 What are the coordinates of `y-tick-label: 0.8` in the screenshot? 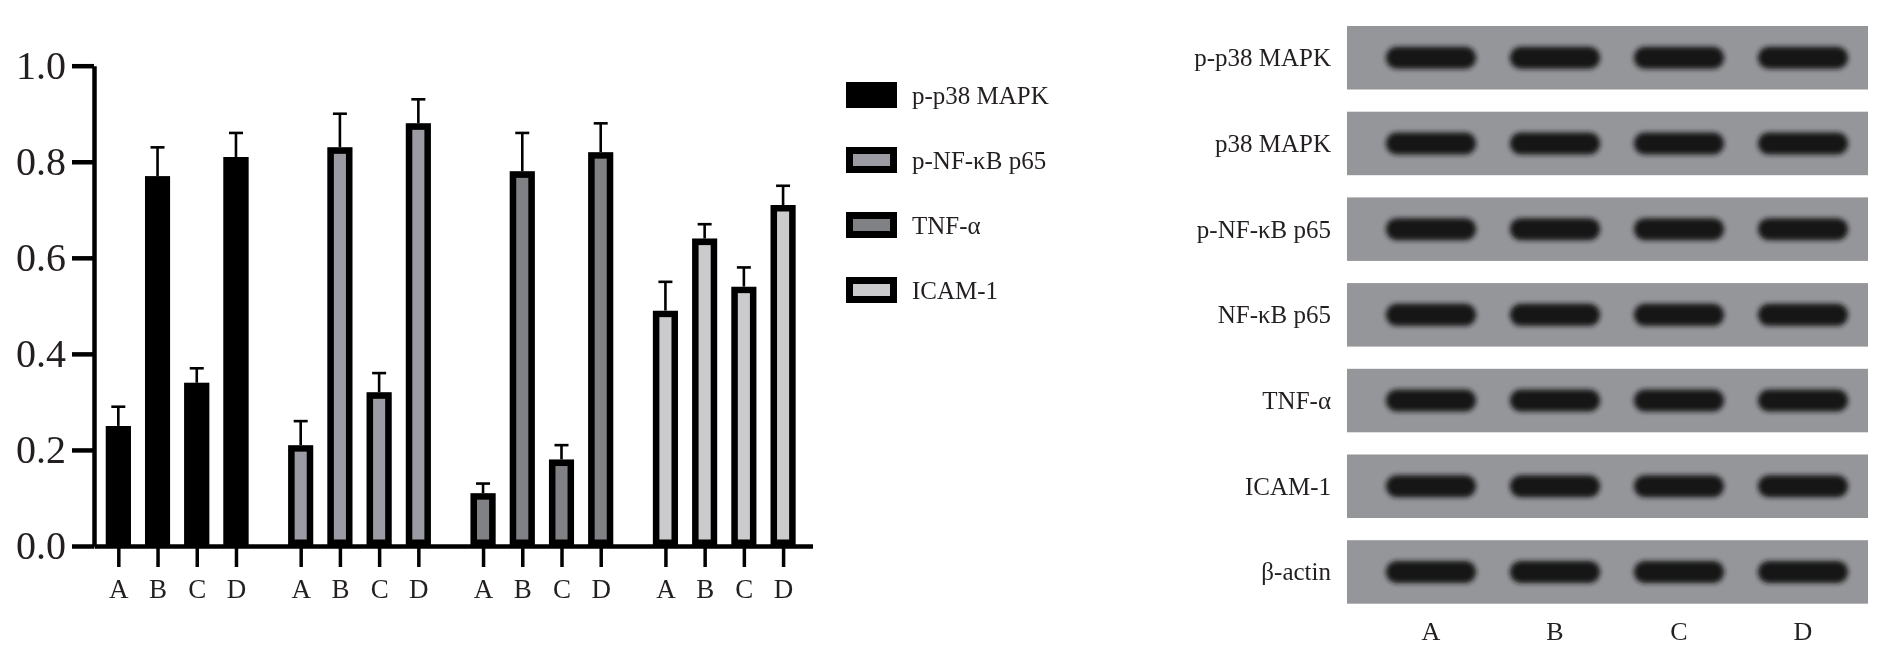 It's located at (41, 162).